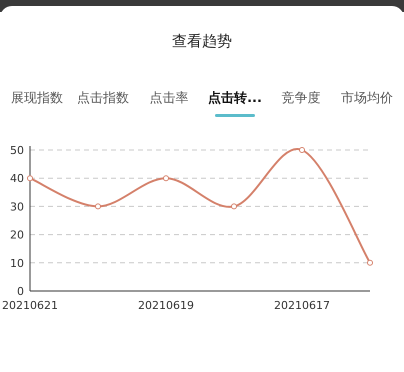 Image resolution: width=404 pixels, height=372 pixels. Describe the element at coordinates (302, 305) in the screenshot. I see `x-tick-label: 20210617` at that location.